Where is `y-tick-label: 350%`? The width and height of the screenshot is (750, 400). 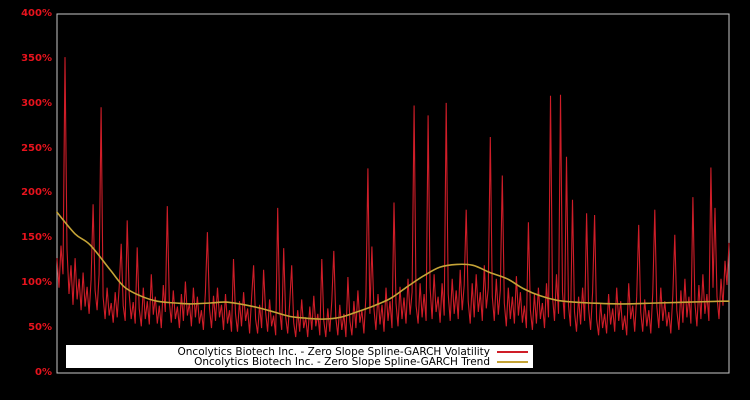 y-tick-label: 350% is located at coordinates (36, 58).